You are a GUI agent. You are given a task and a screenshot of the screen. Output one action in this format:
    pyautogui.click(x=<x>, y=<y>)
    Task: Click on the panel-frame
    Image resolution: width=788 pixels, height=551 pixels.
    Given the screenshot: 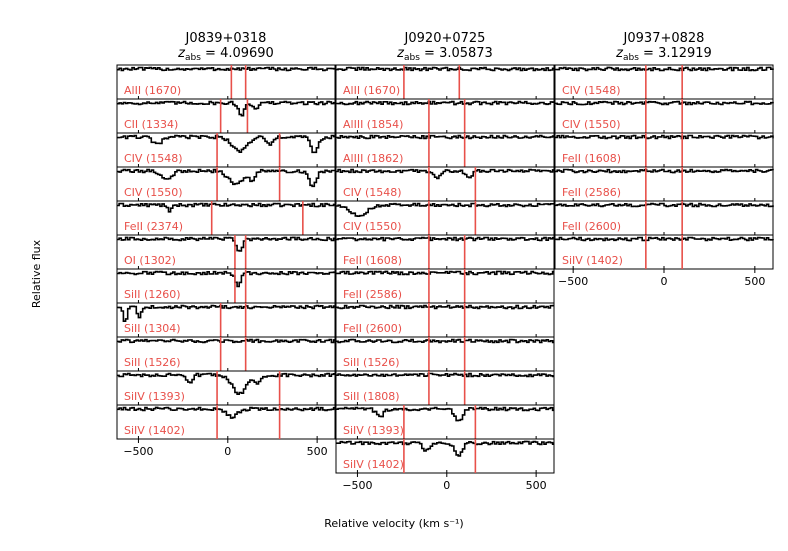 What is the action you would take?
    pyautogui.click(x=445, y=456)
    